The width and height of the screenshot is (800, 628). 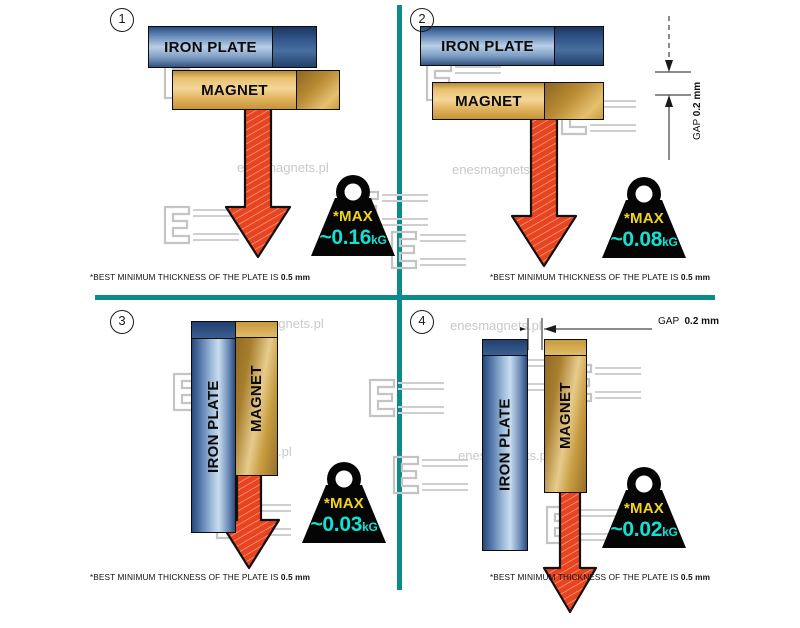 What do you see at coordinates (213, 330) in the screenshot?
I see `iron-plate-cap` at bounding box center [213, 330].